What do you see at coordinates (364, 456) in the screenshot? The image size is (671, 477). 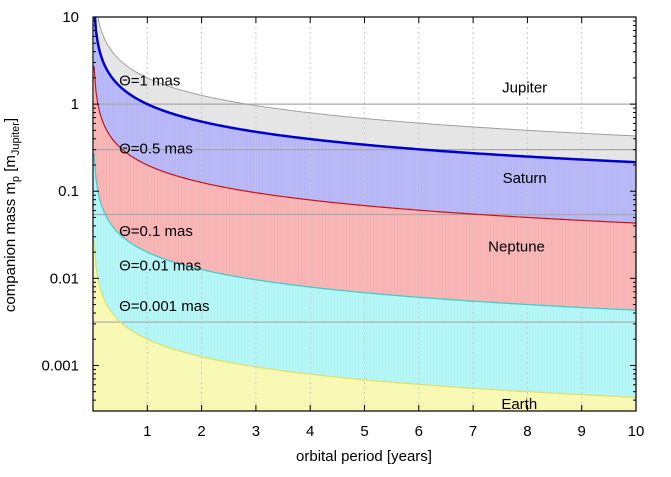 I see `x-axis-label: orbital period [years]` at bounding box center [364, 456].